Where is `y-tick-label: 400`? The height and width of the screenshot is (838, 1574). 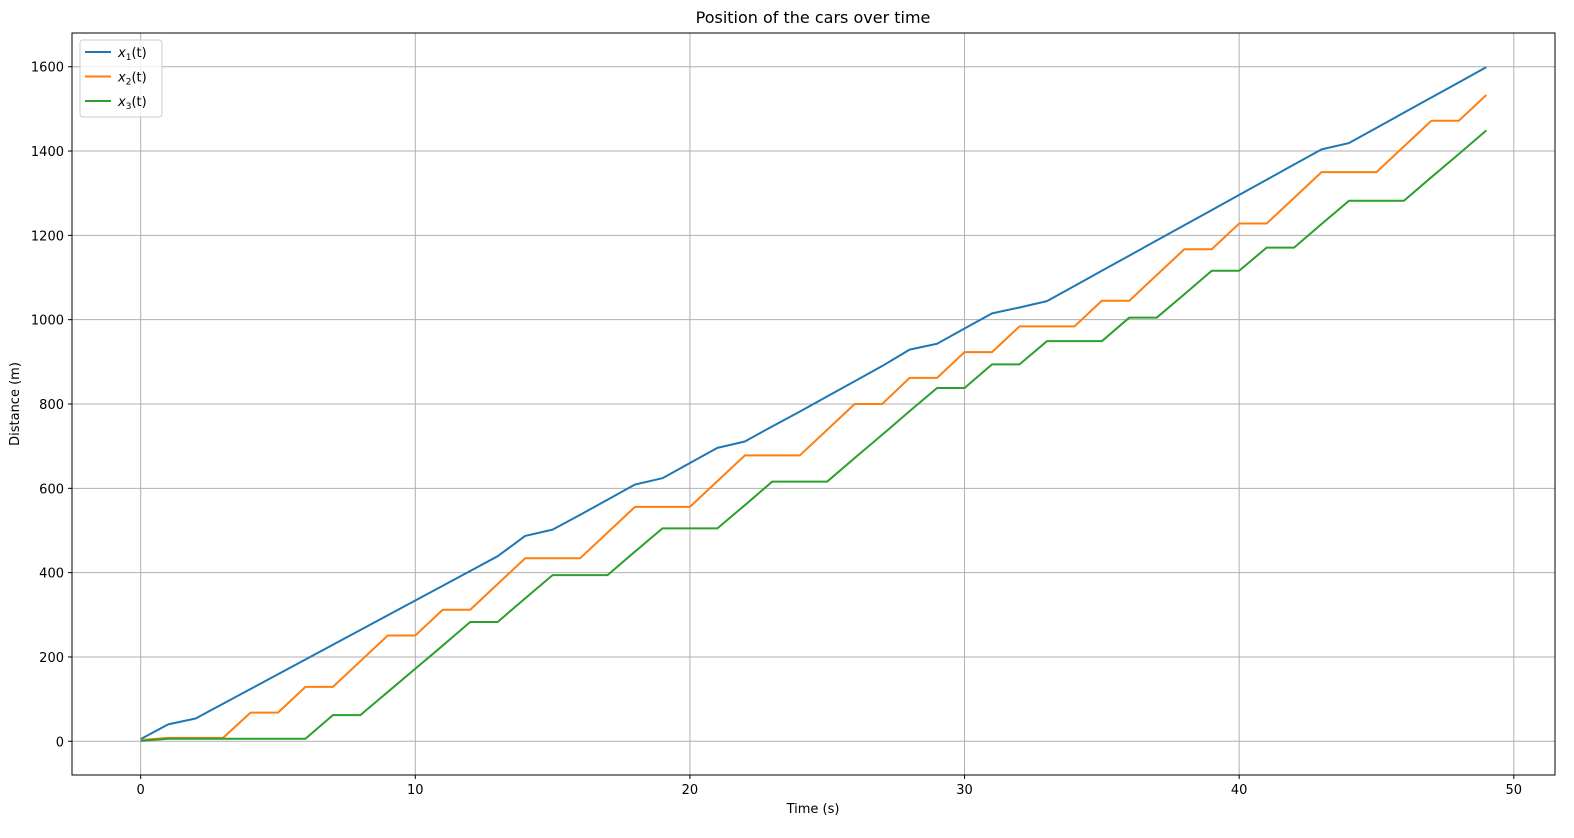 y-tick-label: 400 is located at coordinates (51, 574).